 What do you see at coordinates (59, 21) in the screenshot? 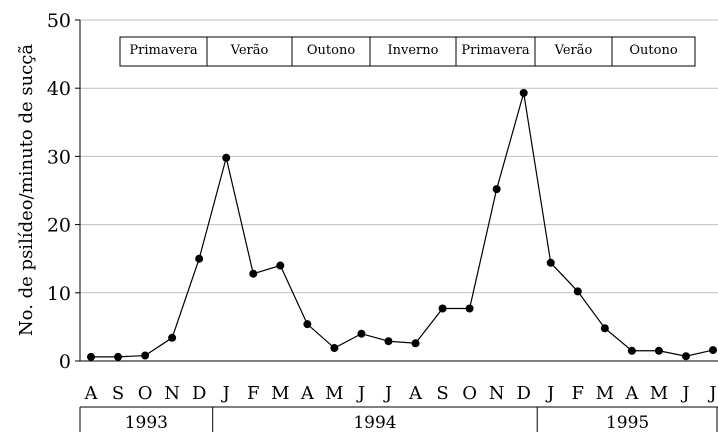
I see `y-tick-label: 50` at bounding box center [59, 21].